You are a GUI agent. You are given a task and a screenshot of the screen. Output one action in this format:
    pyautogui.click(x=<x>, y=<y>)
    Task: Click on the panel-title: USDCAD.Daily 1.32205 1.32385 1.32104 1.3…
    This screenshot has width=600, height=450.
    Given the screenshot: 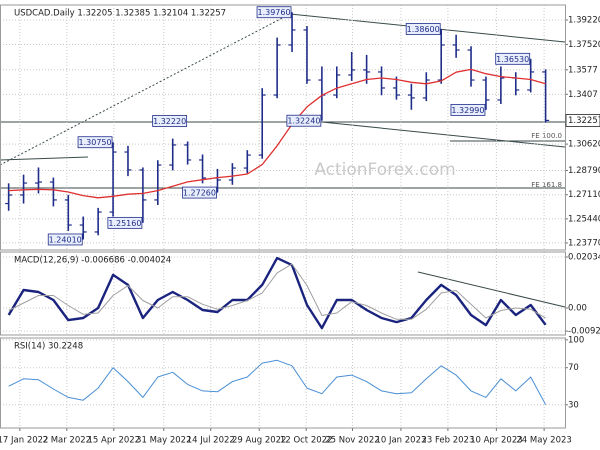 What is the action you would take?
    pyautogui.click(x=120, y=14)
    